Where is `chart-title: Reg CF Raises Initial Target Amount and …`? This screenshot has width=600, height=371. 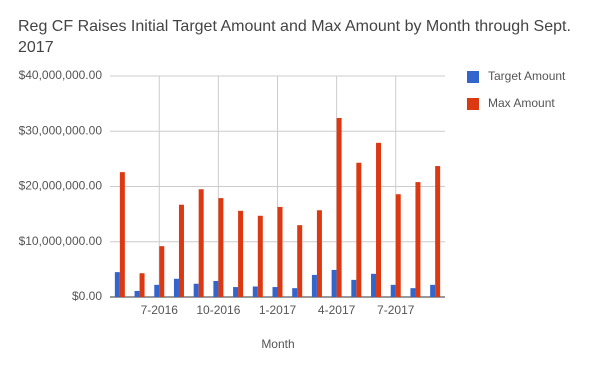
chart-title: Reg CF Raises Initial Target Amount and … is located at coordinates (294, 37).